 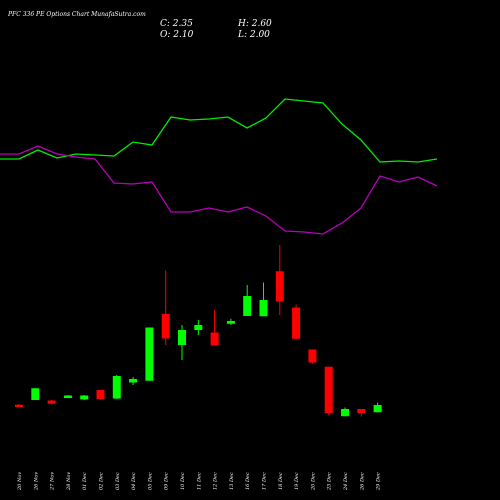 What do you see at coordinates (118, 481) in the screenshot?
I see `x-tick-label: 03 Dec` at bounding box center [118, 481].